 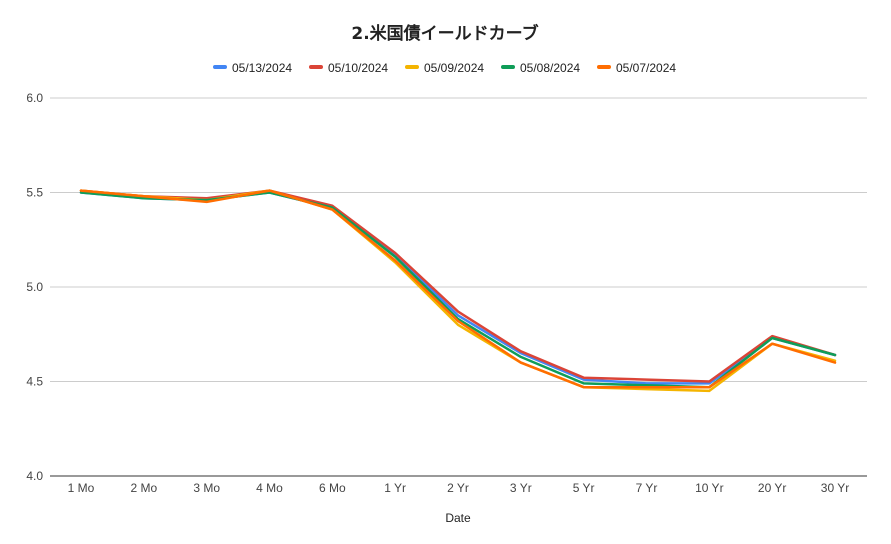 I want to click on x-tick-label: 6 Mo, so click(x=332, y=488).